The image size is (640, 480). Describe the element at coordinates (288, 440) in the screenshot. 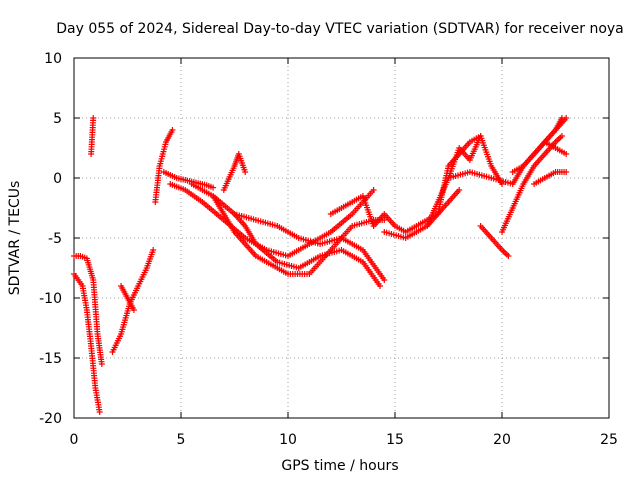

I see `x-tick-label: 10` at that location.